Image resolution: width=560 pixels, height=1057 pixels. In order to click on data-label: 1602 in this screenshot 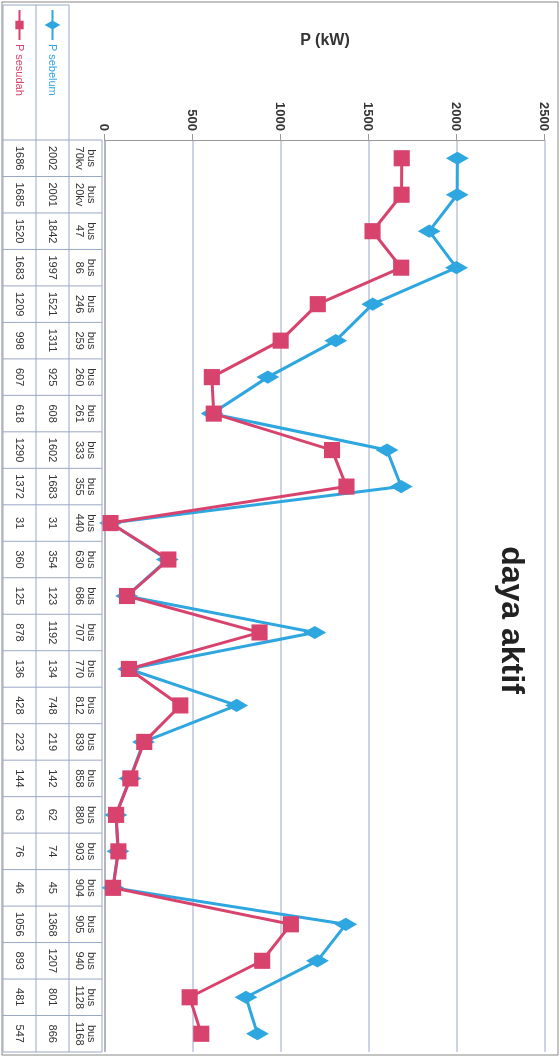, I will do `click(52, 450)`.